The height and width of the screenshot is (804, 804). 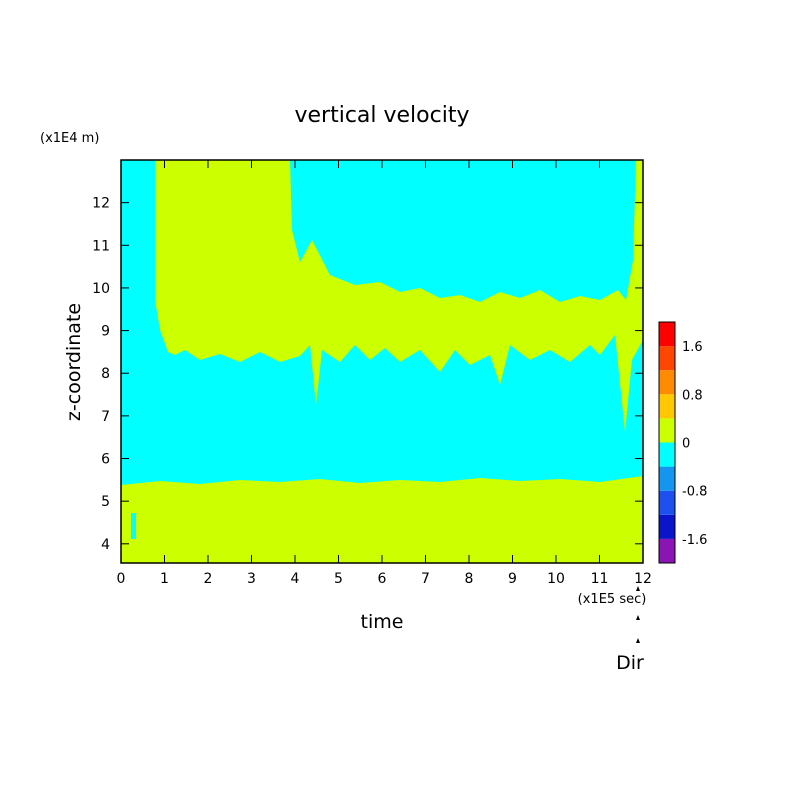 I want to click on x-tick-label: 2, so click(x=208, y=579).